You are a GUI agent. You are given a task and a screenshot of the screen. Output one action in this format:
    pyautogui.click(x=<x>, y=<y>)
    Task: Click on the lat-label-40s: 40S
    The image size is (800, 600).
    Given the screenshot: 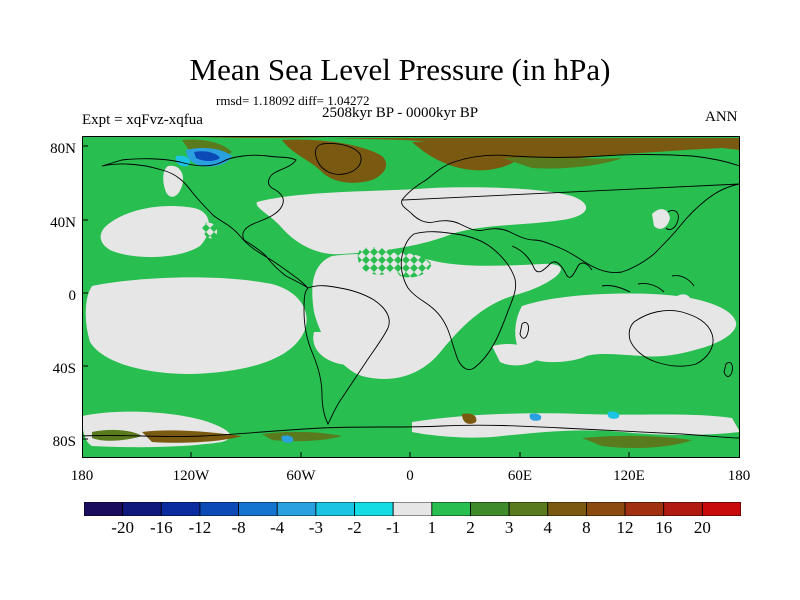 What is the action you would take?
    pyautogui.click(x=64, y=369)
    